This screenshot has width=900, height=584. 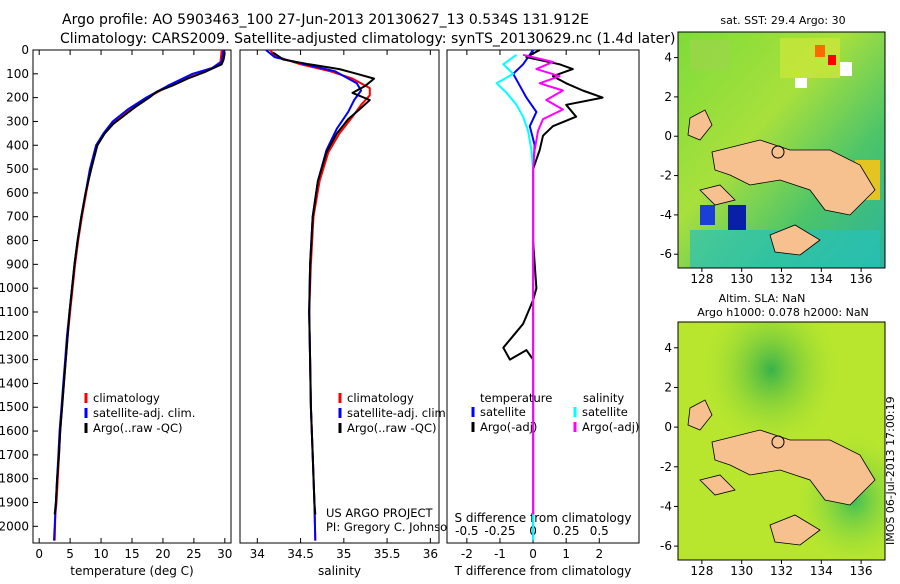 I want to click on temperature-xtick-label: 5, so click(x=70, y=554).